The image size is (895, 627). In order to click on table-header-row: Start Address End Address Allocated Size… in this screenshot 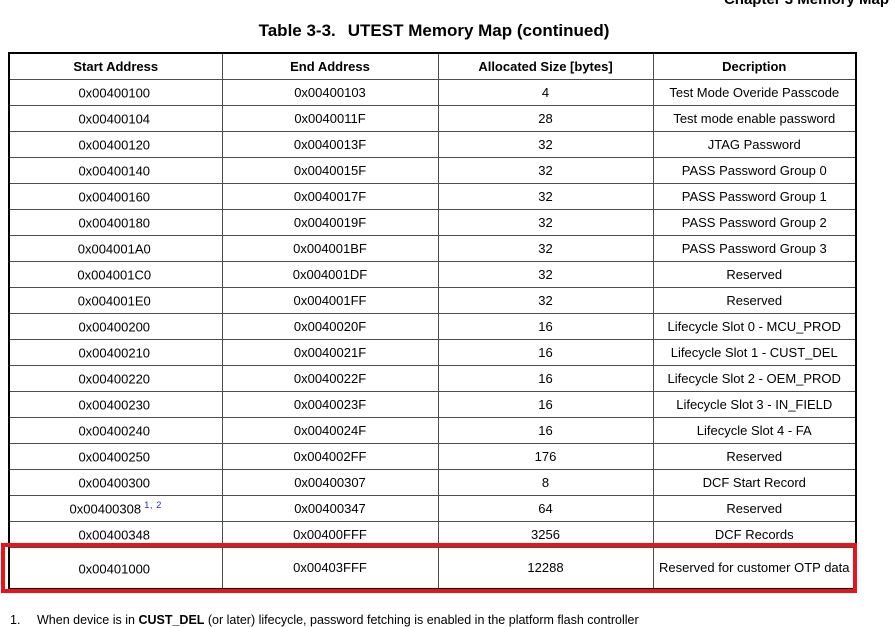, I will do `click(432, 66)`.